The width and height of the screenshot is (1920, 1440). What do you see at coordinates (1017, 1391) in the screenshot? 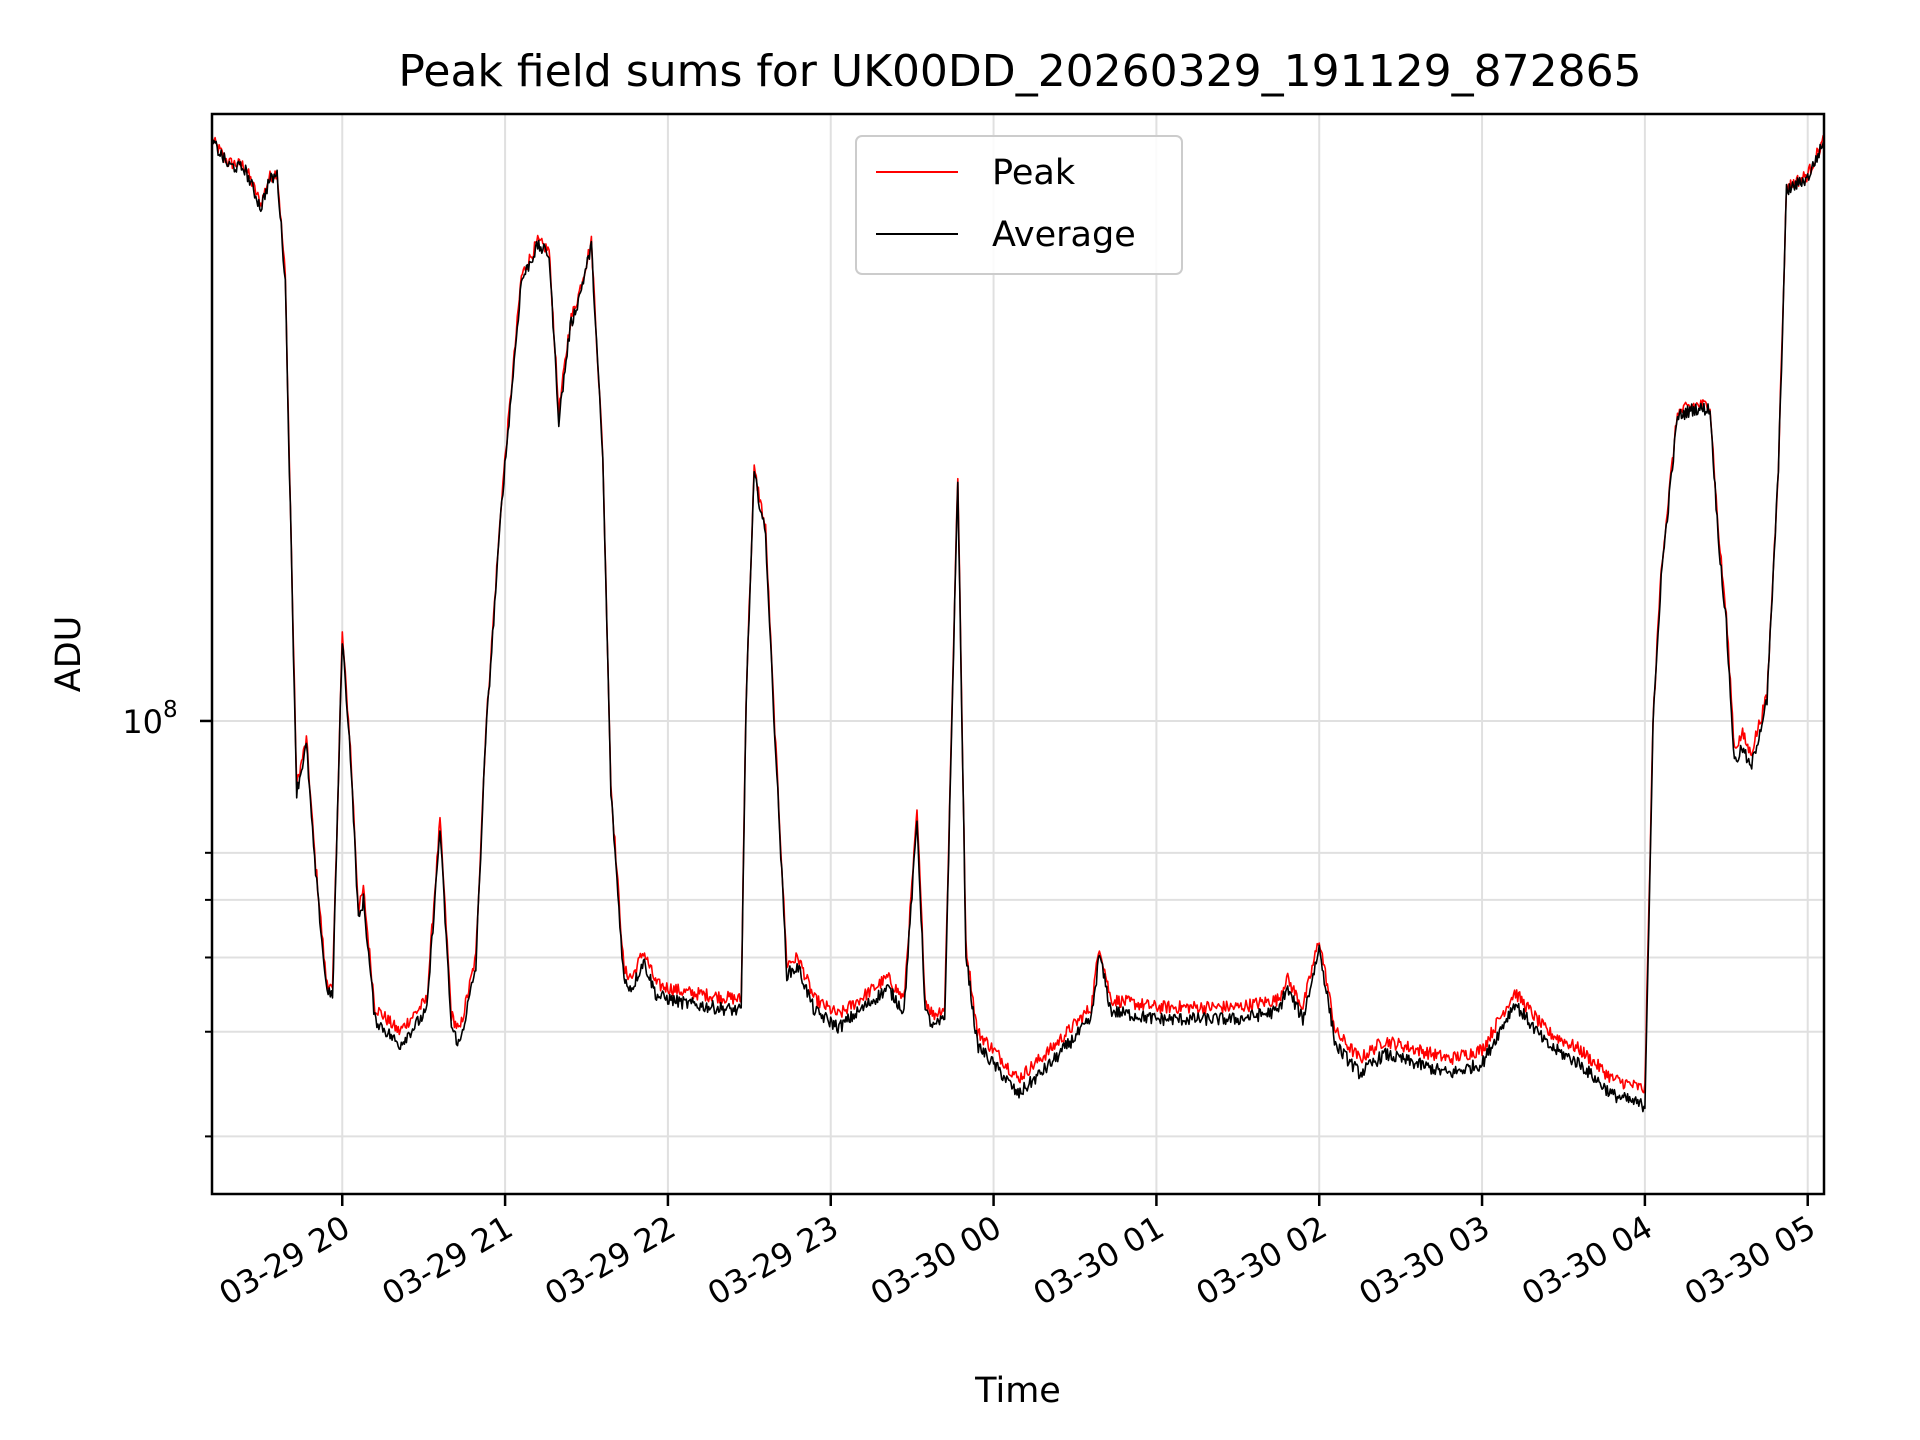
I see `x-axis-label: Time` at bounding box center [1017, 1391].